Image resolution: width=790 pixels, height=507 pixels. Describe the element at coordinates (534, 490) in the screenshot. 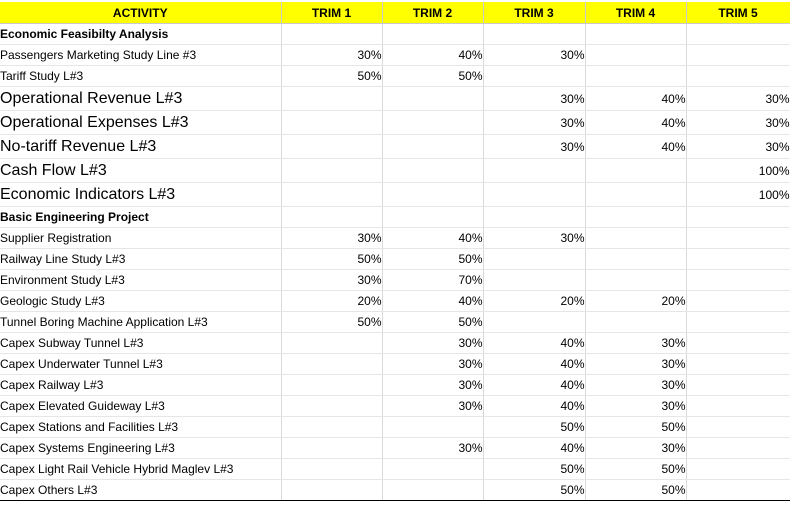

I see `trim-3-cell: 50%` at that location.